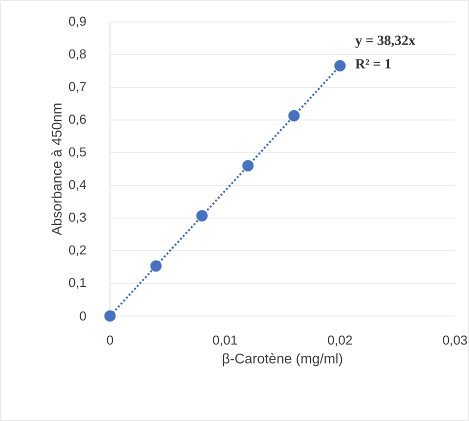 This screenshot has width=469, height=421. I want to click on y-tick-label: 0,1, so click(77, 283).